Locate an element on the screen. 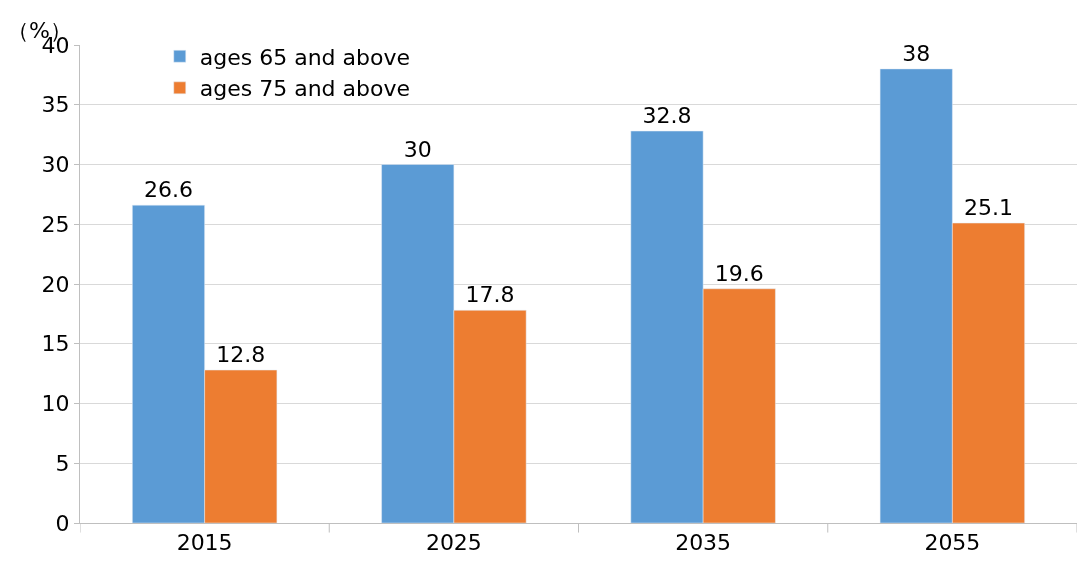 This screenshot has height=578, width=1087. data-label: 38 is located at coordinates (916, 53).